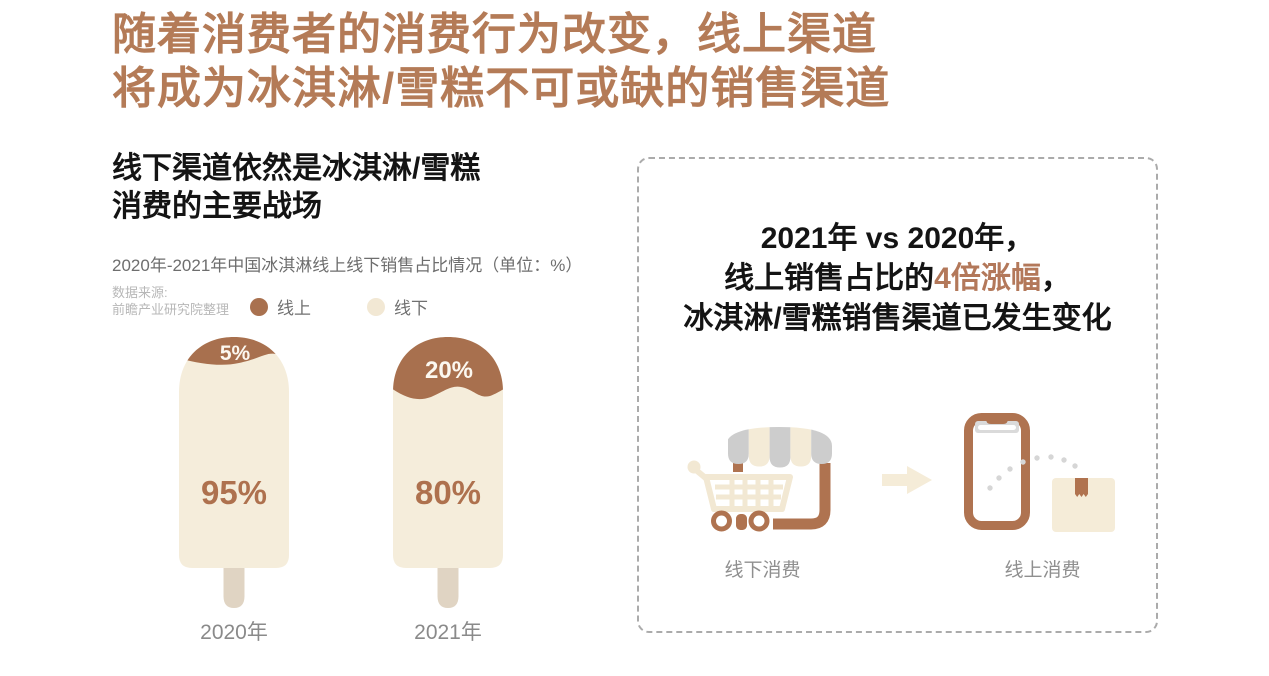 This screenshot has height=676, width=1269. I want to click on title-line-2: 将成为冰淇淋/雪糕不可或缺的销售渠道, so click(501, 88).